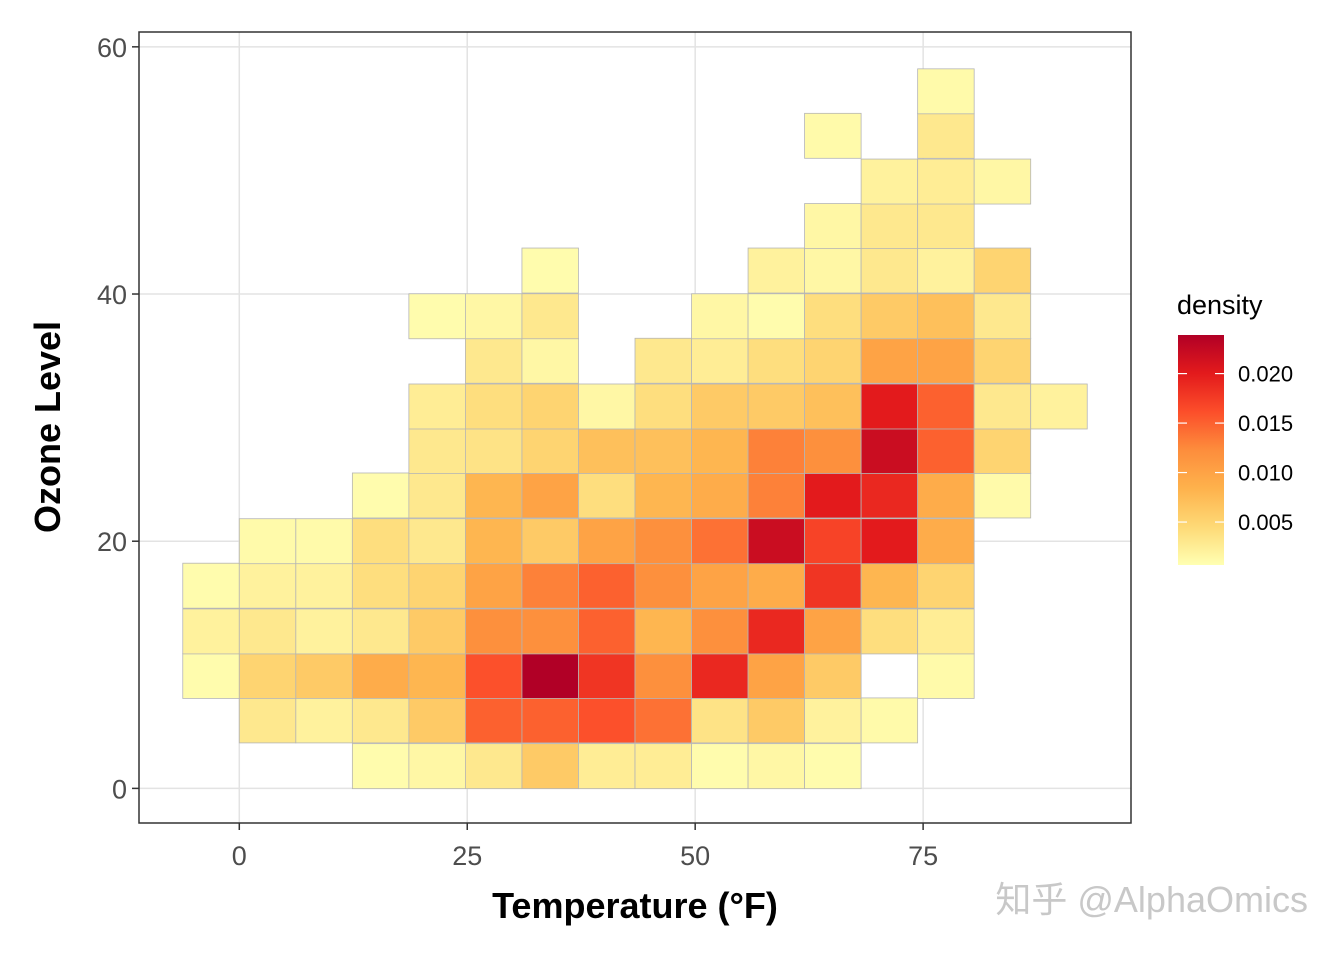 Image resolution: width=1344 pixels, height=965 pixels. What do you see at coordinates (47, 427) in the screenshot?
I see `y-axis-title: Ozone Level` at bounding box center [47, 427].